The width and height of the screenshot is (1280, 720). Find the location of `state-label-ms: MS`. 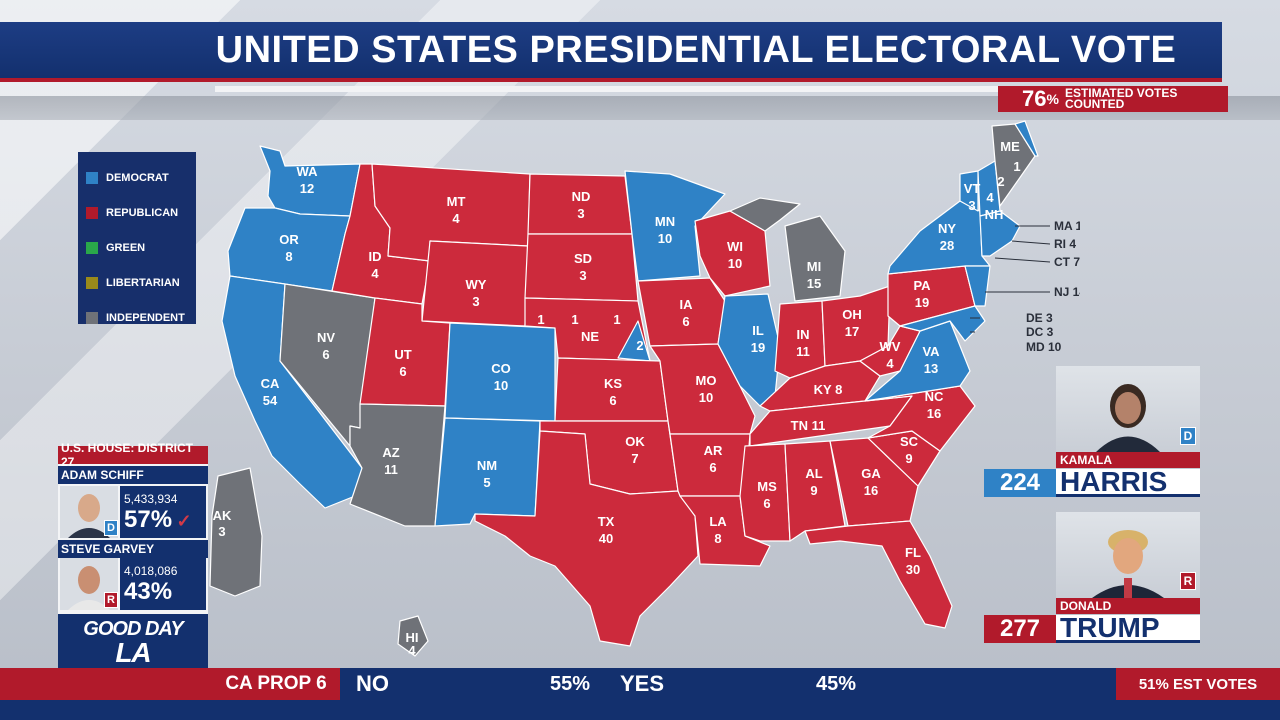

state-label-ms: MS is located at coordinates (767, 486).